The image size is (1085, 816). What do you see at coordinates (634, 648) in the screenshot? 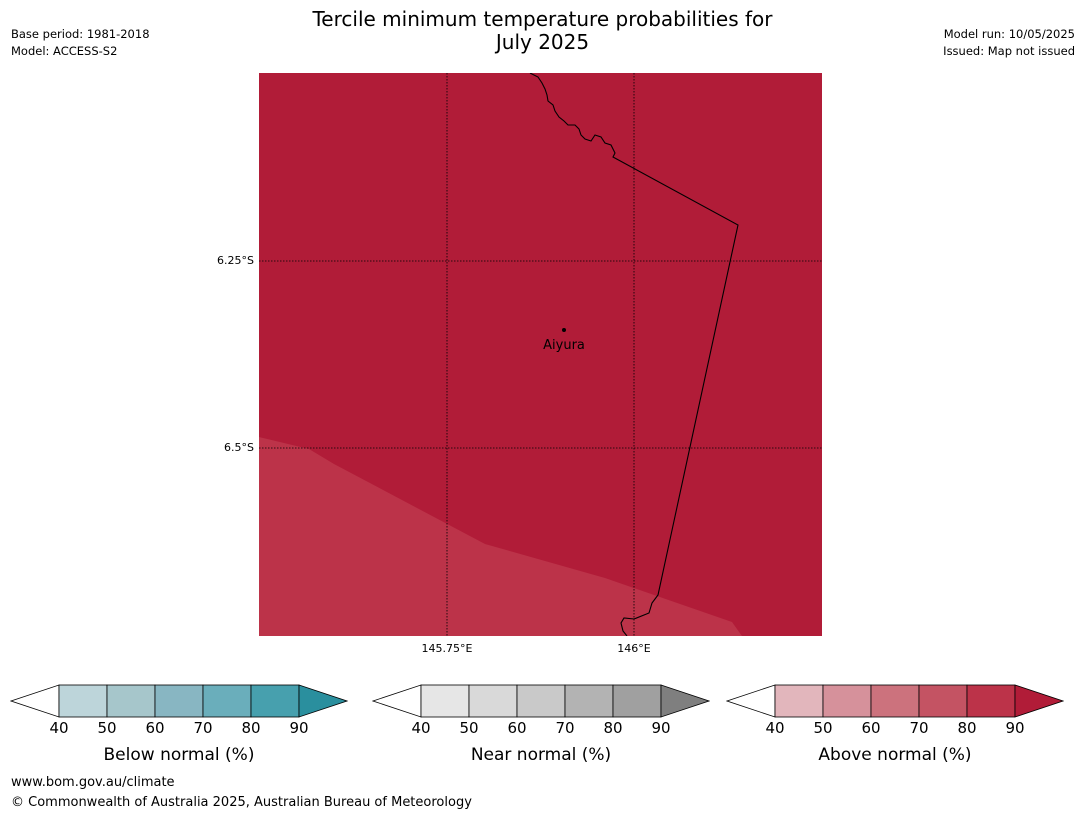
I see `lon-label-146: 146°E` at bounding box center [634, 648].